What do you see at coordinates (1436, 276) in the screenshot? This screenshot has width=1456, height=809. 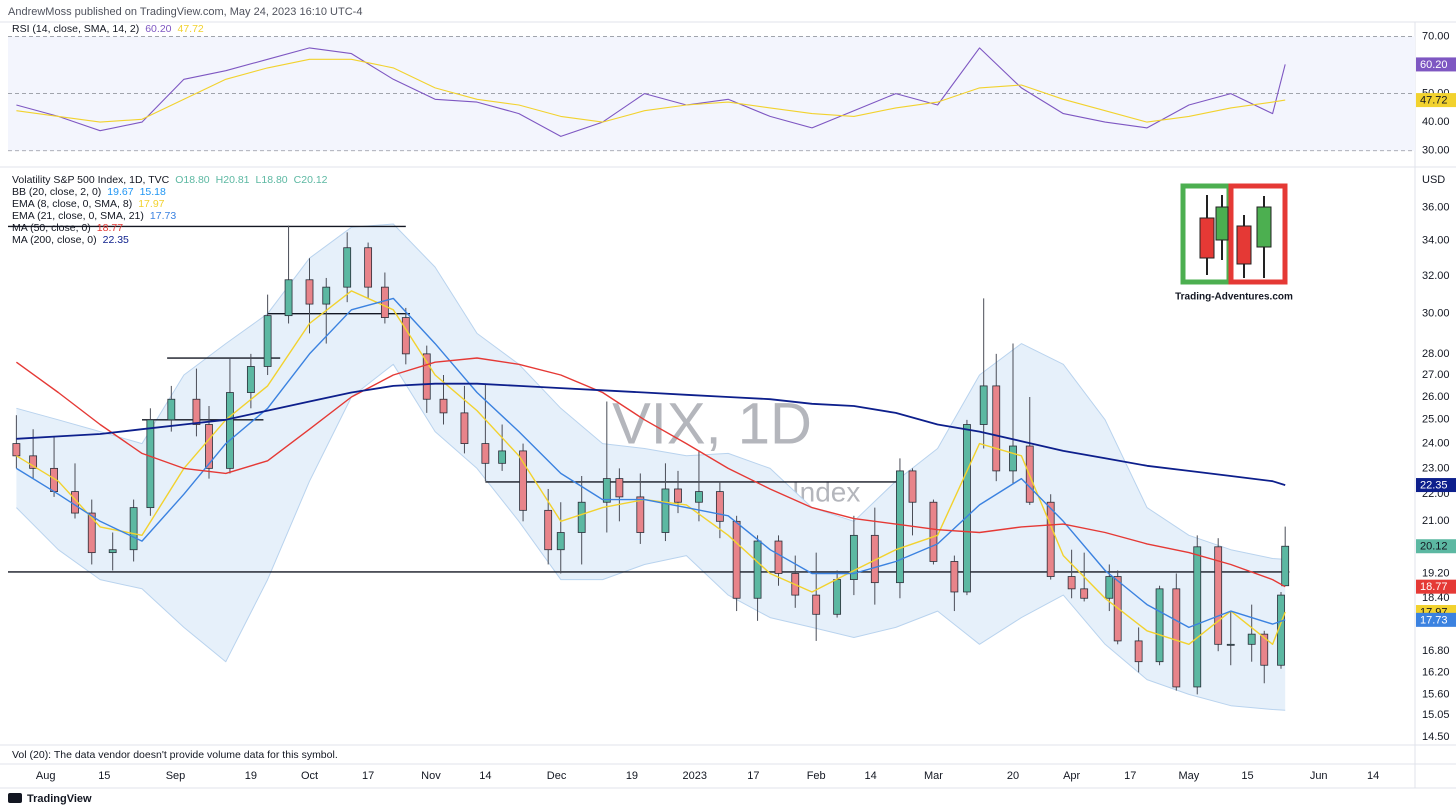 I see `y-tick-label: 32.00` at bounding box center [1436, 276].